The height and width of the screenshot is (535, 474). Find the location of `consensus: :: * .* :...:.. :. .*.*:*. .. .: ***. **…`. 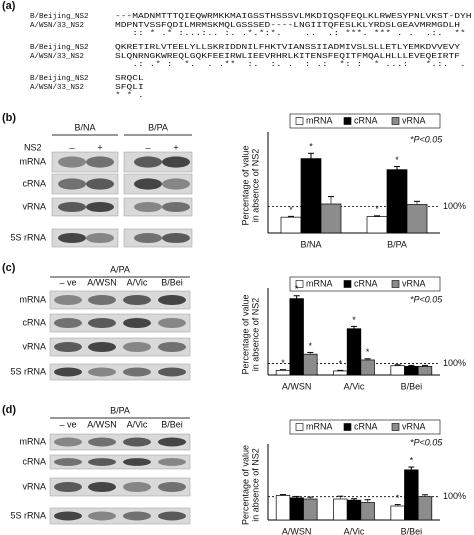

consensus: :: * .* :...:.. :. .*.*:*. .. .: ***. **… is located at coordinates (290, 34).